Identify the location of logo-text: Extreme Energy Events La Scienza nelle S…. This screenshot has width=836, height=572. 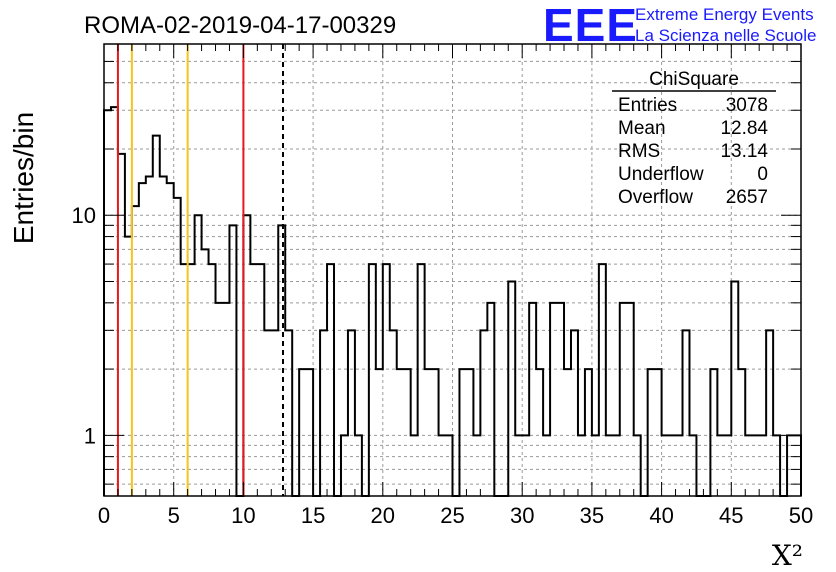
(725, 25).